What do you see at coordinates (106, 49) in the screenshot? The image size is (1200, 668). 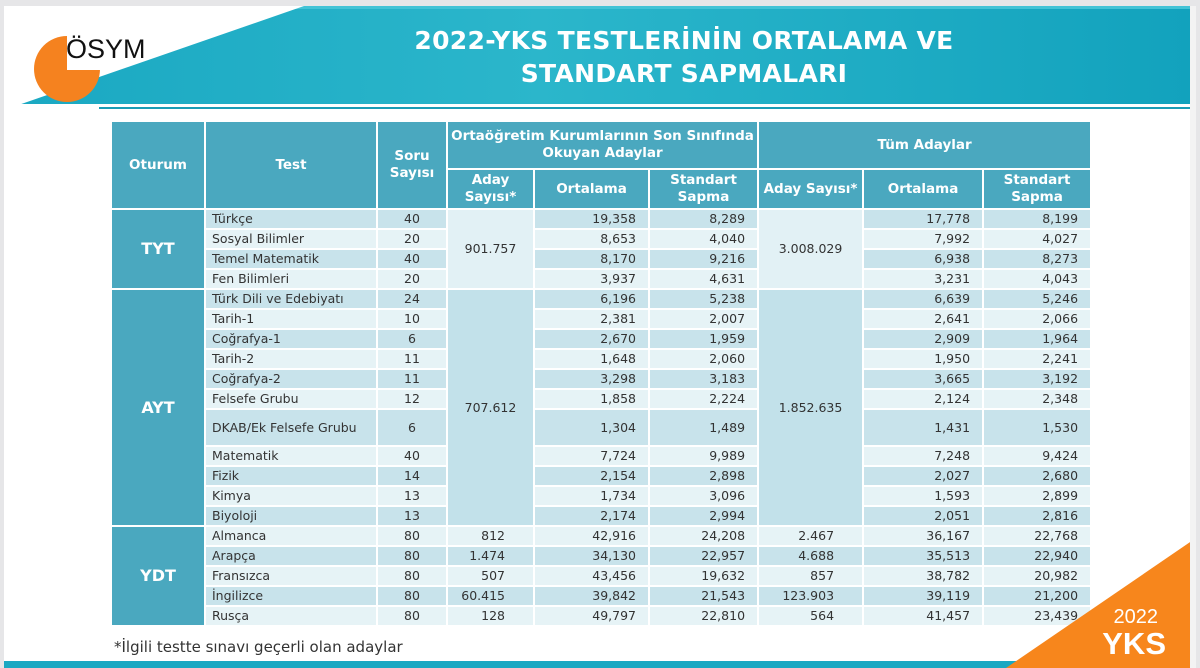 I see `logo-text: ÖSYM` at bounding box center [106, 49].